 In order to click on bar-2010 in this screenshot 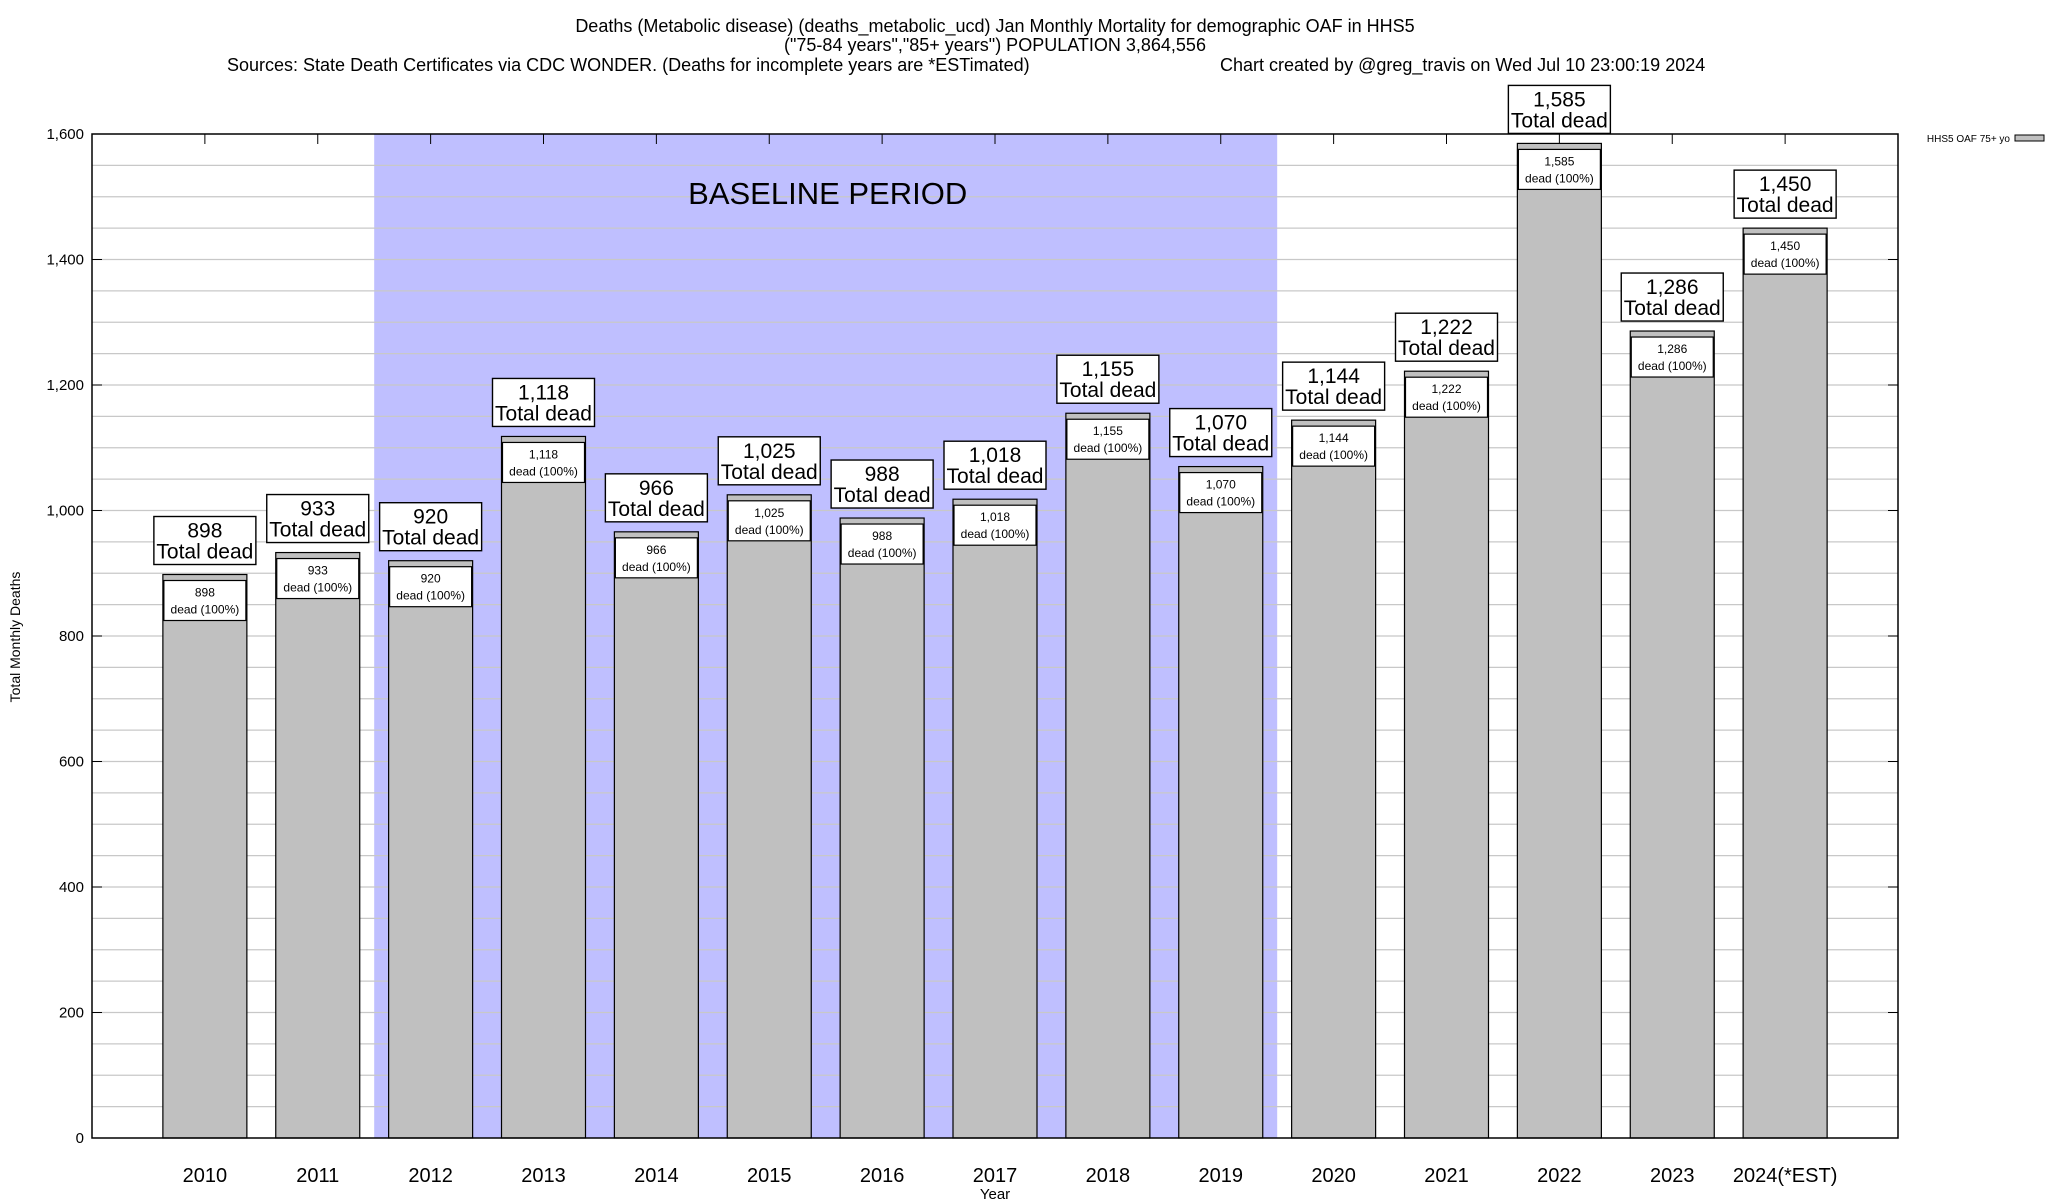, I will do `click(205, 856)`.